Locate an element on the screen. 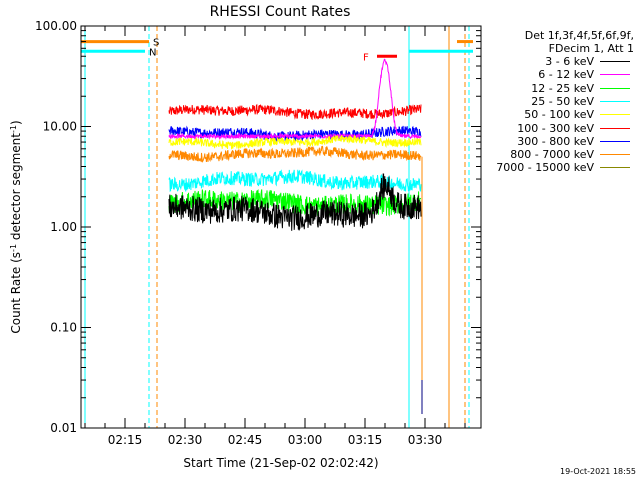 The image size is (640, 480). night-bar-label: N is located at coordinates (152, 52).